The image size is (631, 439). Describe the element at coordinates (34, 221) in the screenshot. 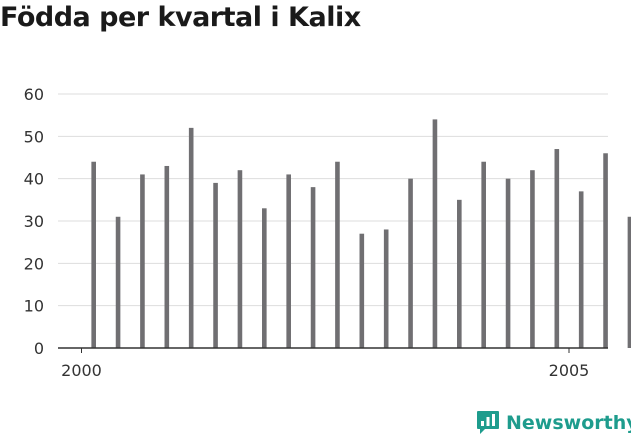

I see `y-tick-label: 30` at that location.